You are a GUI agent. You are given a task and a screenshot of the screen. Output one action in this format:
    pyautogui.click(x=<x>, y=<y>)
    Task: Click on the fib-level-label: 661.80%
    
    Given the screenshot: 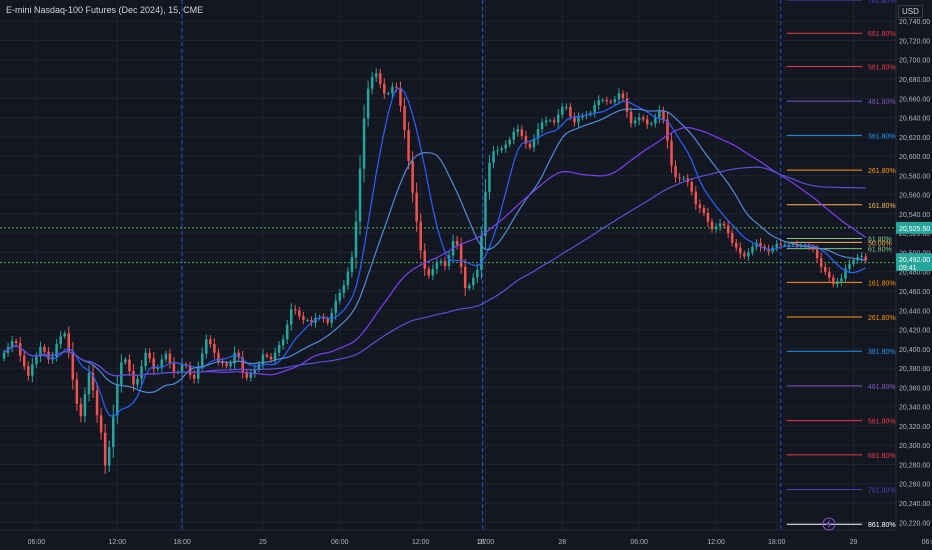 What is the action you would take?
    pyautogui.click(x=882, y=456)
    